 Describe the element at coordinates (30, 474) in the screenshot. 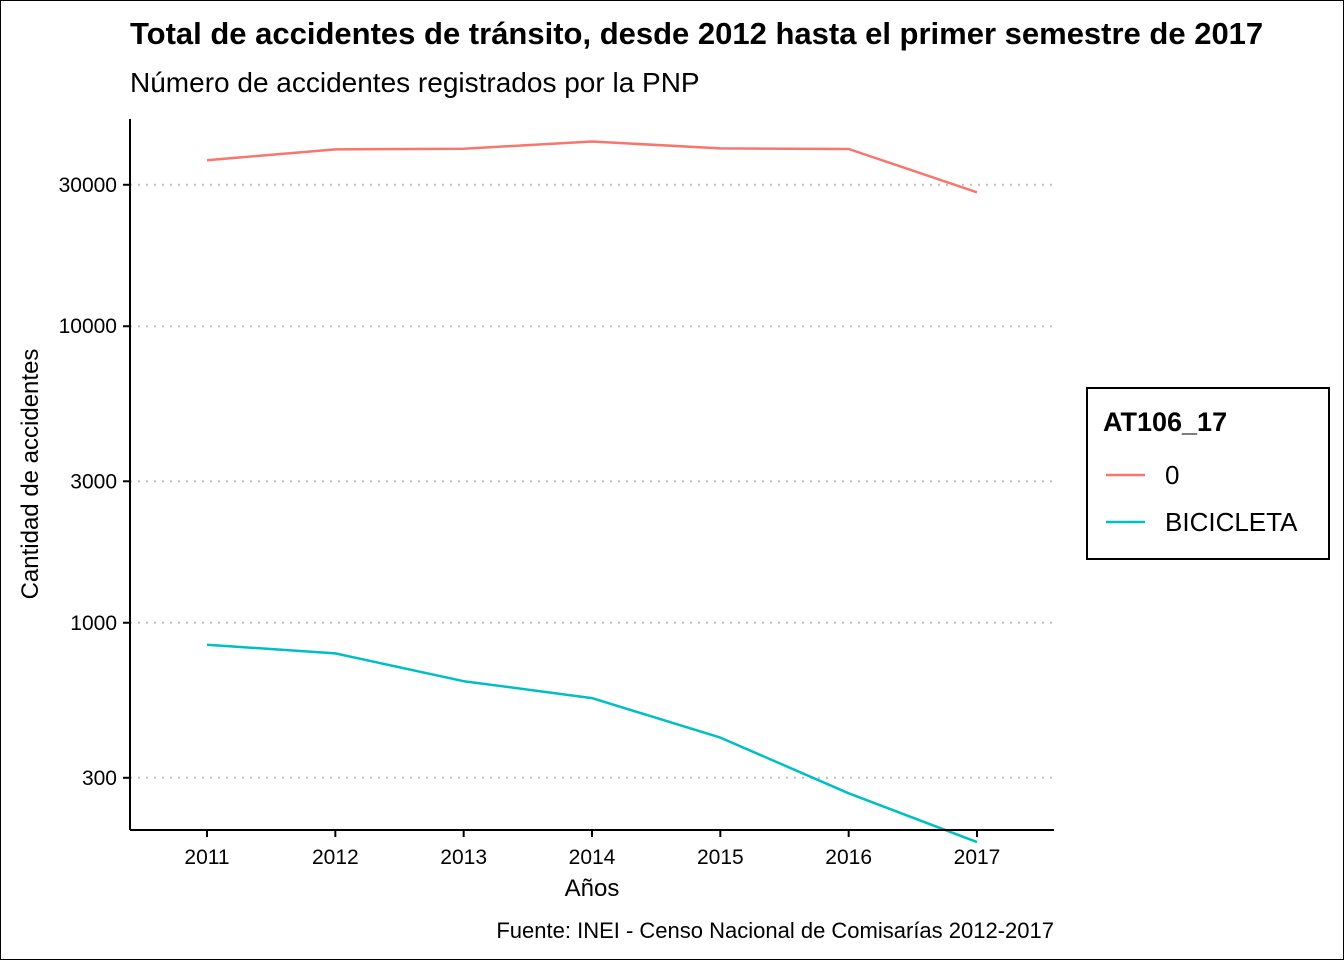

I see `y-axis-label: Cantidad de accidentes` at that location.